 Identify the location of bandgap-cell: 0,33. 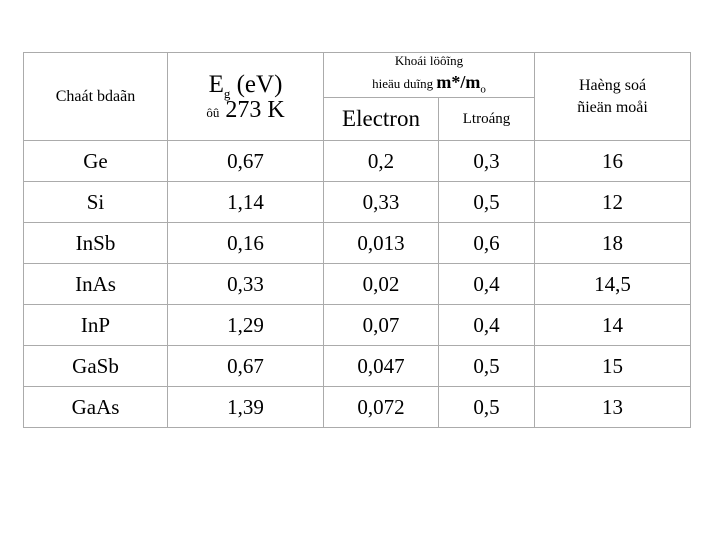
(245, 284).